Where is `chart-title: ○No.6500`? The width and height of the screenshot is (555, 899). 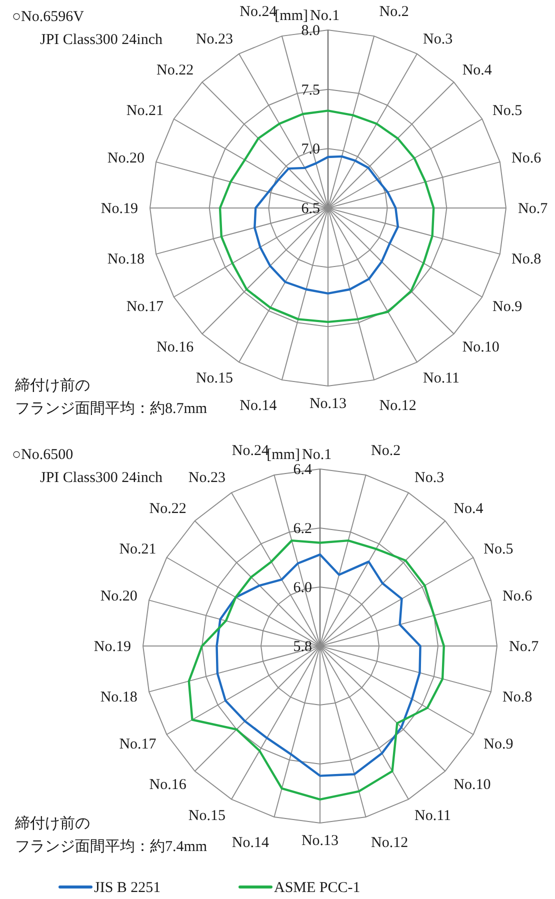 chart-title: ○No.6500 is located at coordinates (43, 455).